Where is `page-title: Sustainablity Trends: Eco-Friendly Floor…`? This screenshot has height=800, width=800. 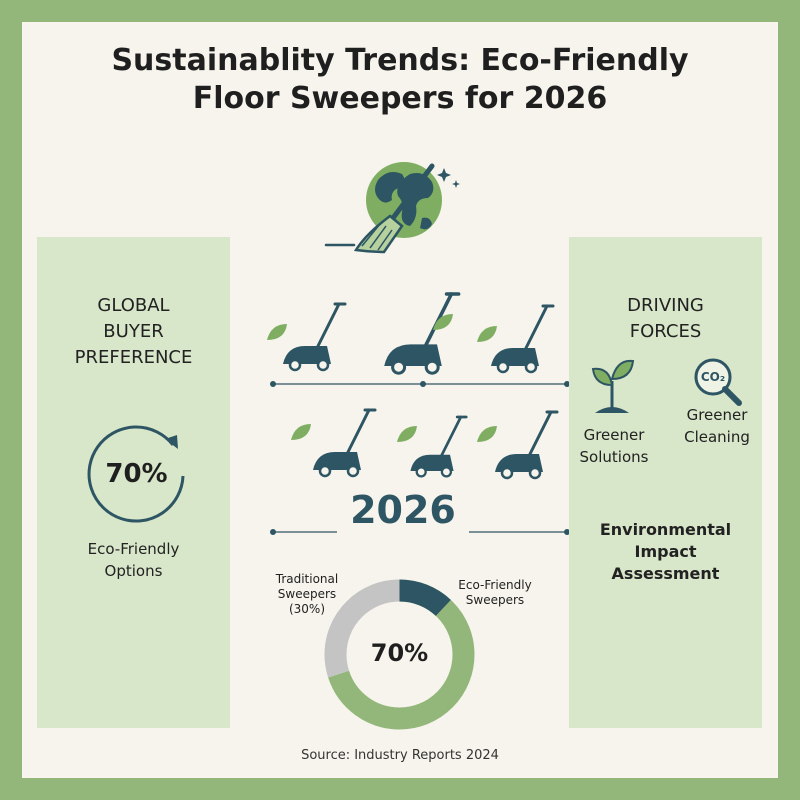 page-title: Sustainablity Trends: Eco-Friendly Floor… is located at coordinates (400, 80).